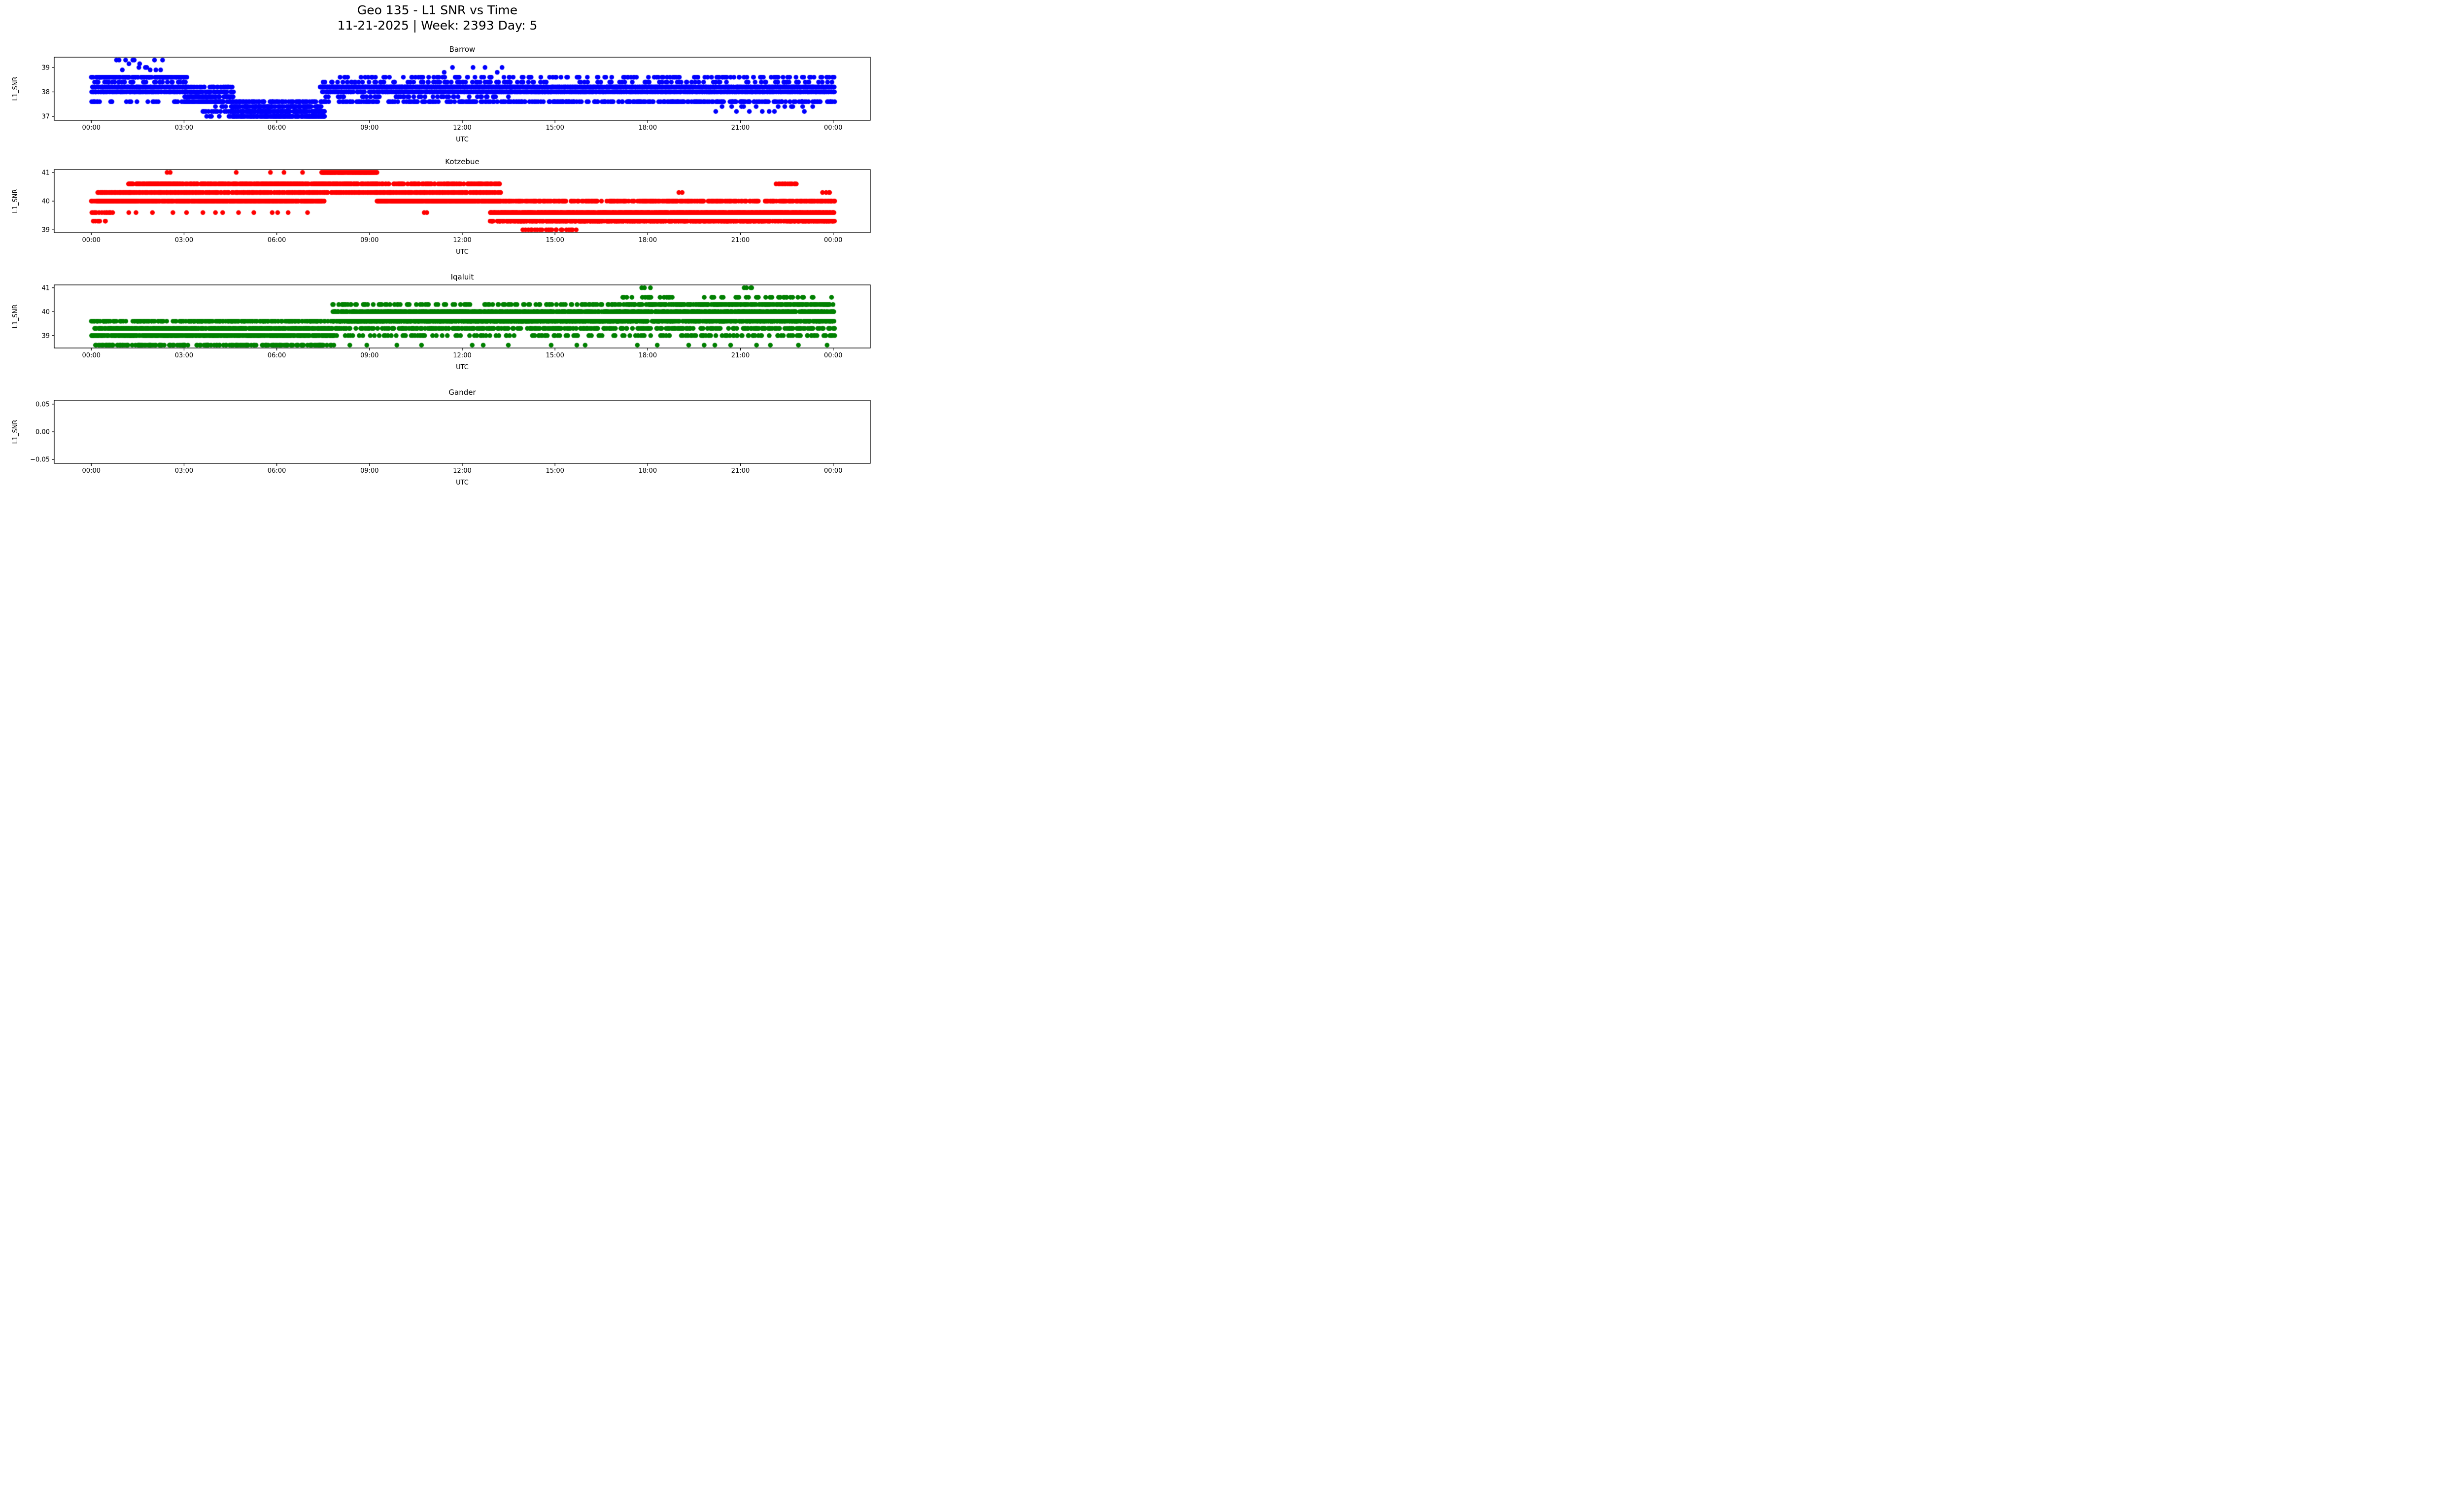 This screenshot has width=2464, height=1495. What do you see at coordinates (462, 355) in the screenshot?
I see `x-tick-label-iqaluit: 12:00` at bounding box center [462, 355].